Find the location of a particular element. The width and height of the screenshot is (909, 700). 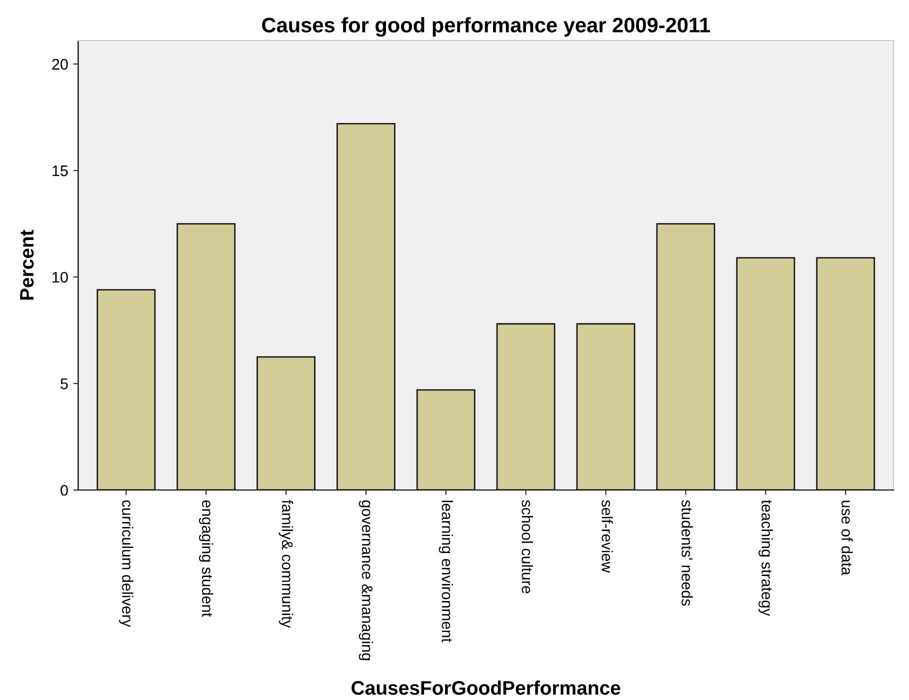

x-tick-label: use of data is located at coordinates (847, 538).